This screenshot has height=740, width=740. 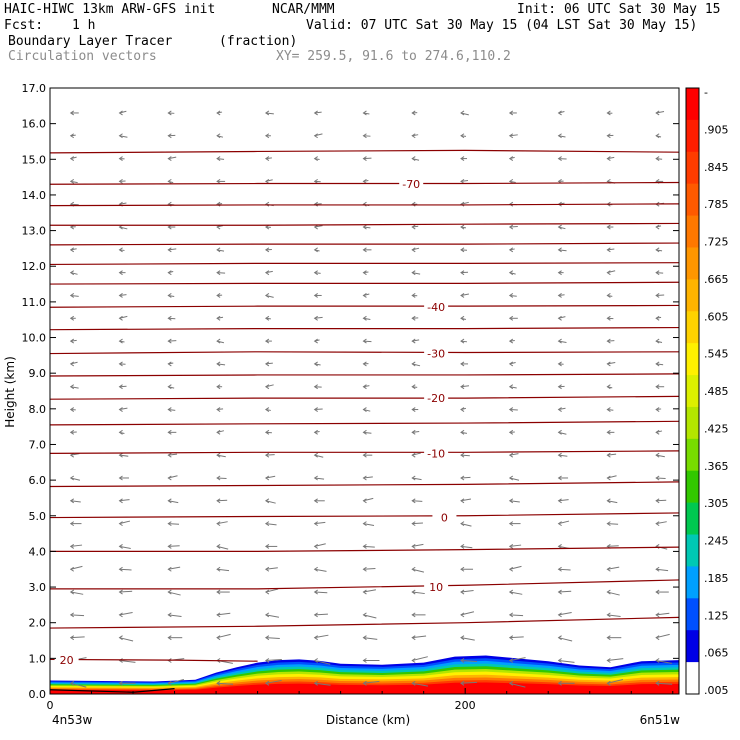 What do you see at coordinates (10, 391) in the screenshot?
I see `y-axis-label: Height (km)` at bounding box center [10, 391].